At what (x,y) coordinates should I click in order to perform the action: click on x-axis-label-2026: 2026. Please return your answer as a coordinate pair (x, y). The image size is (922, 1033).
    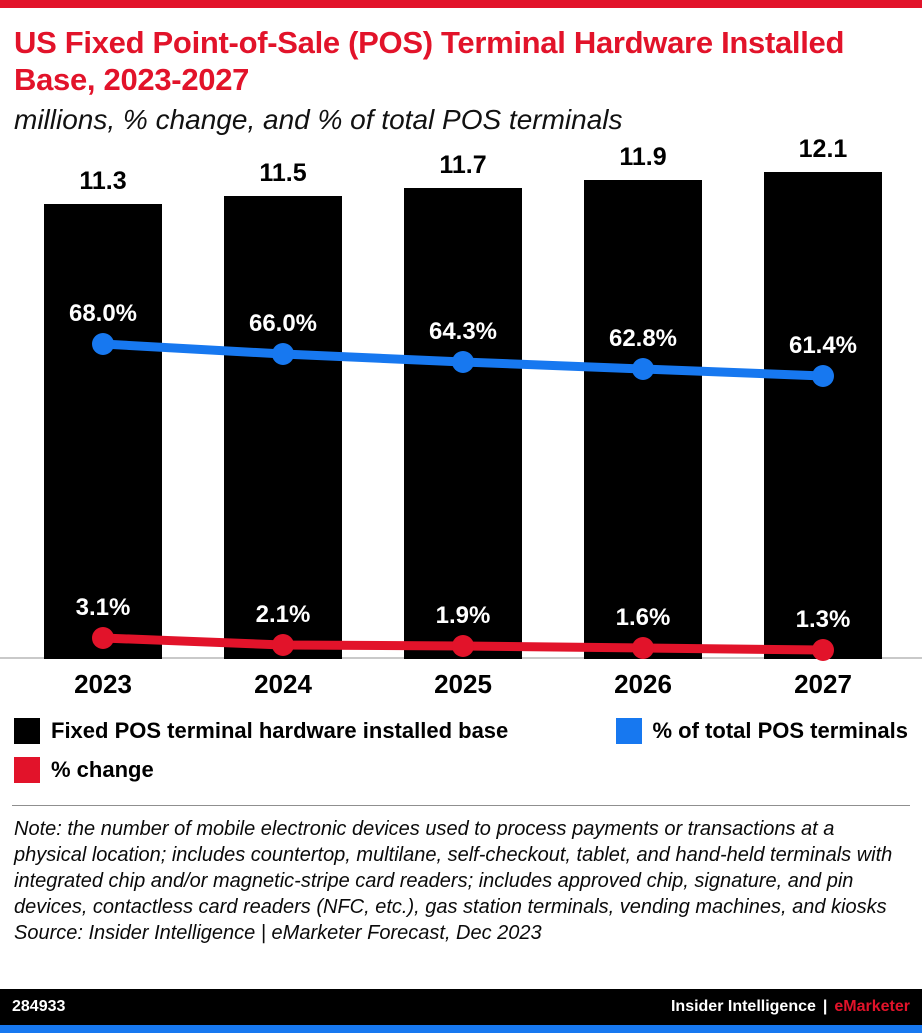
    Looking at the image, I should click on (643, 684).